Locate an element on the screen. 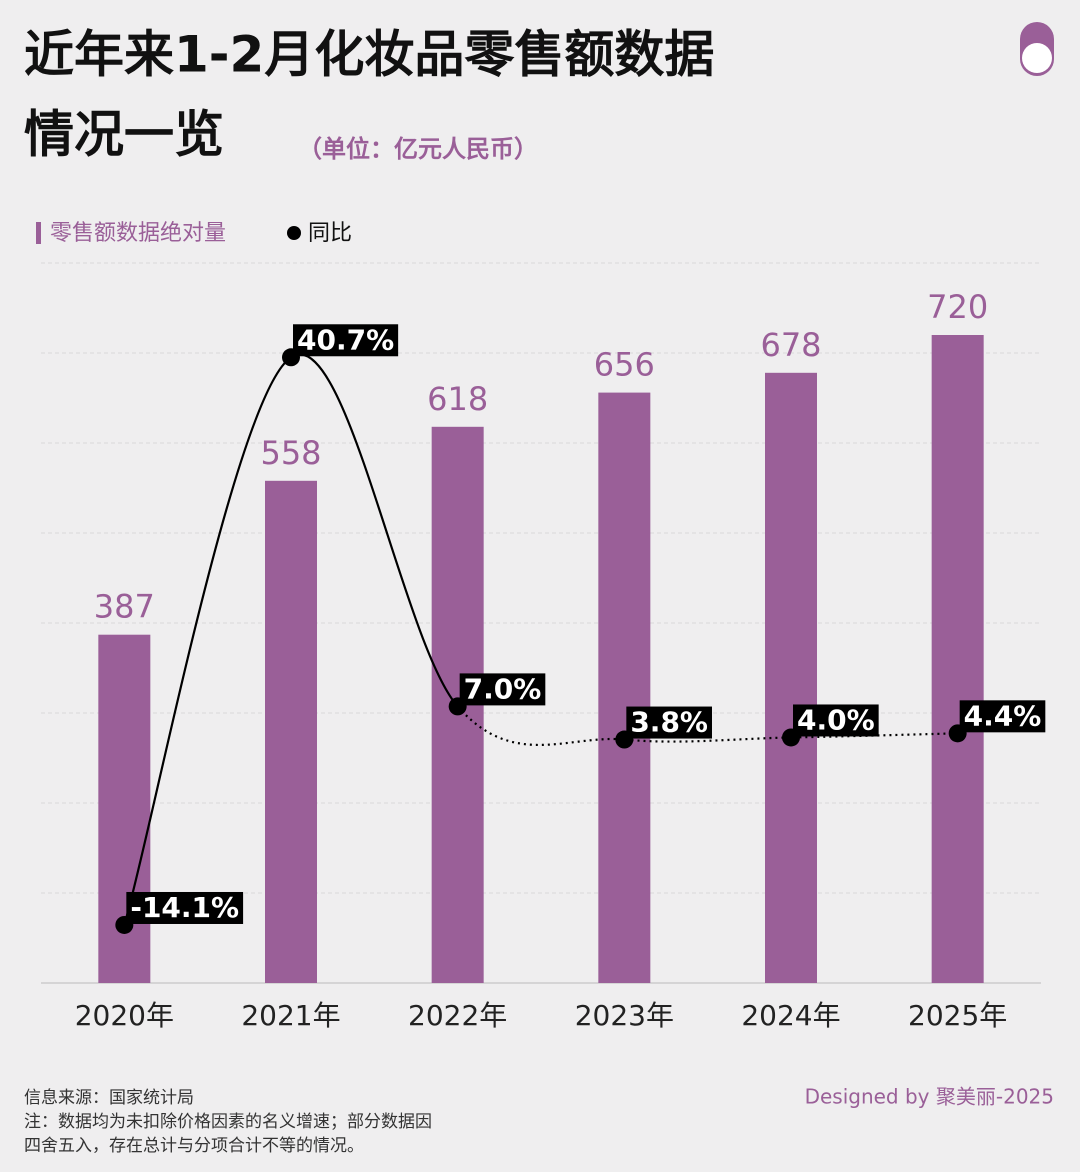 The height and width of the screenshot is (1172, 1080). bar-value-label: 387 is located at coordinates (124, 607).